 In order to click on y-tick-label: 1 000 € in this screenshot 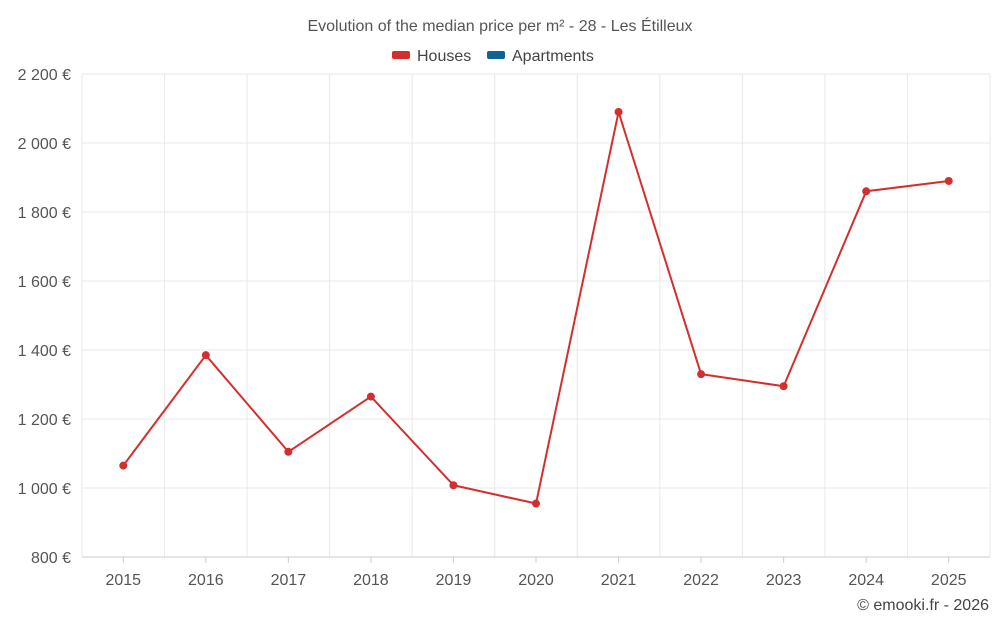, I will do `click(44, 489)`.